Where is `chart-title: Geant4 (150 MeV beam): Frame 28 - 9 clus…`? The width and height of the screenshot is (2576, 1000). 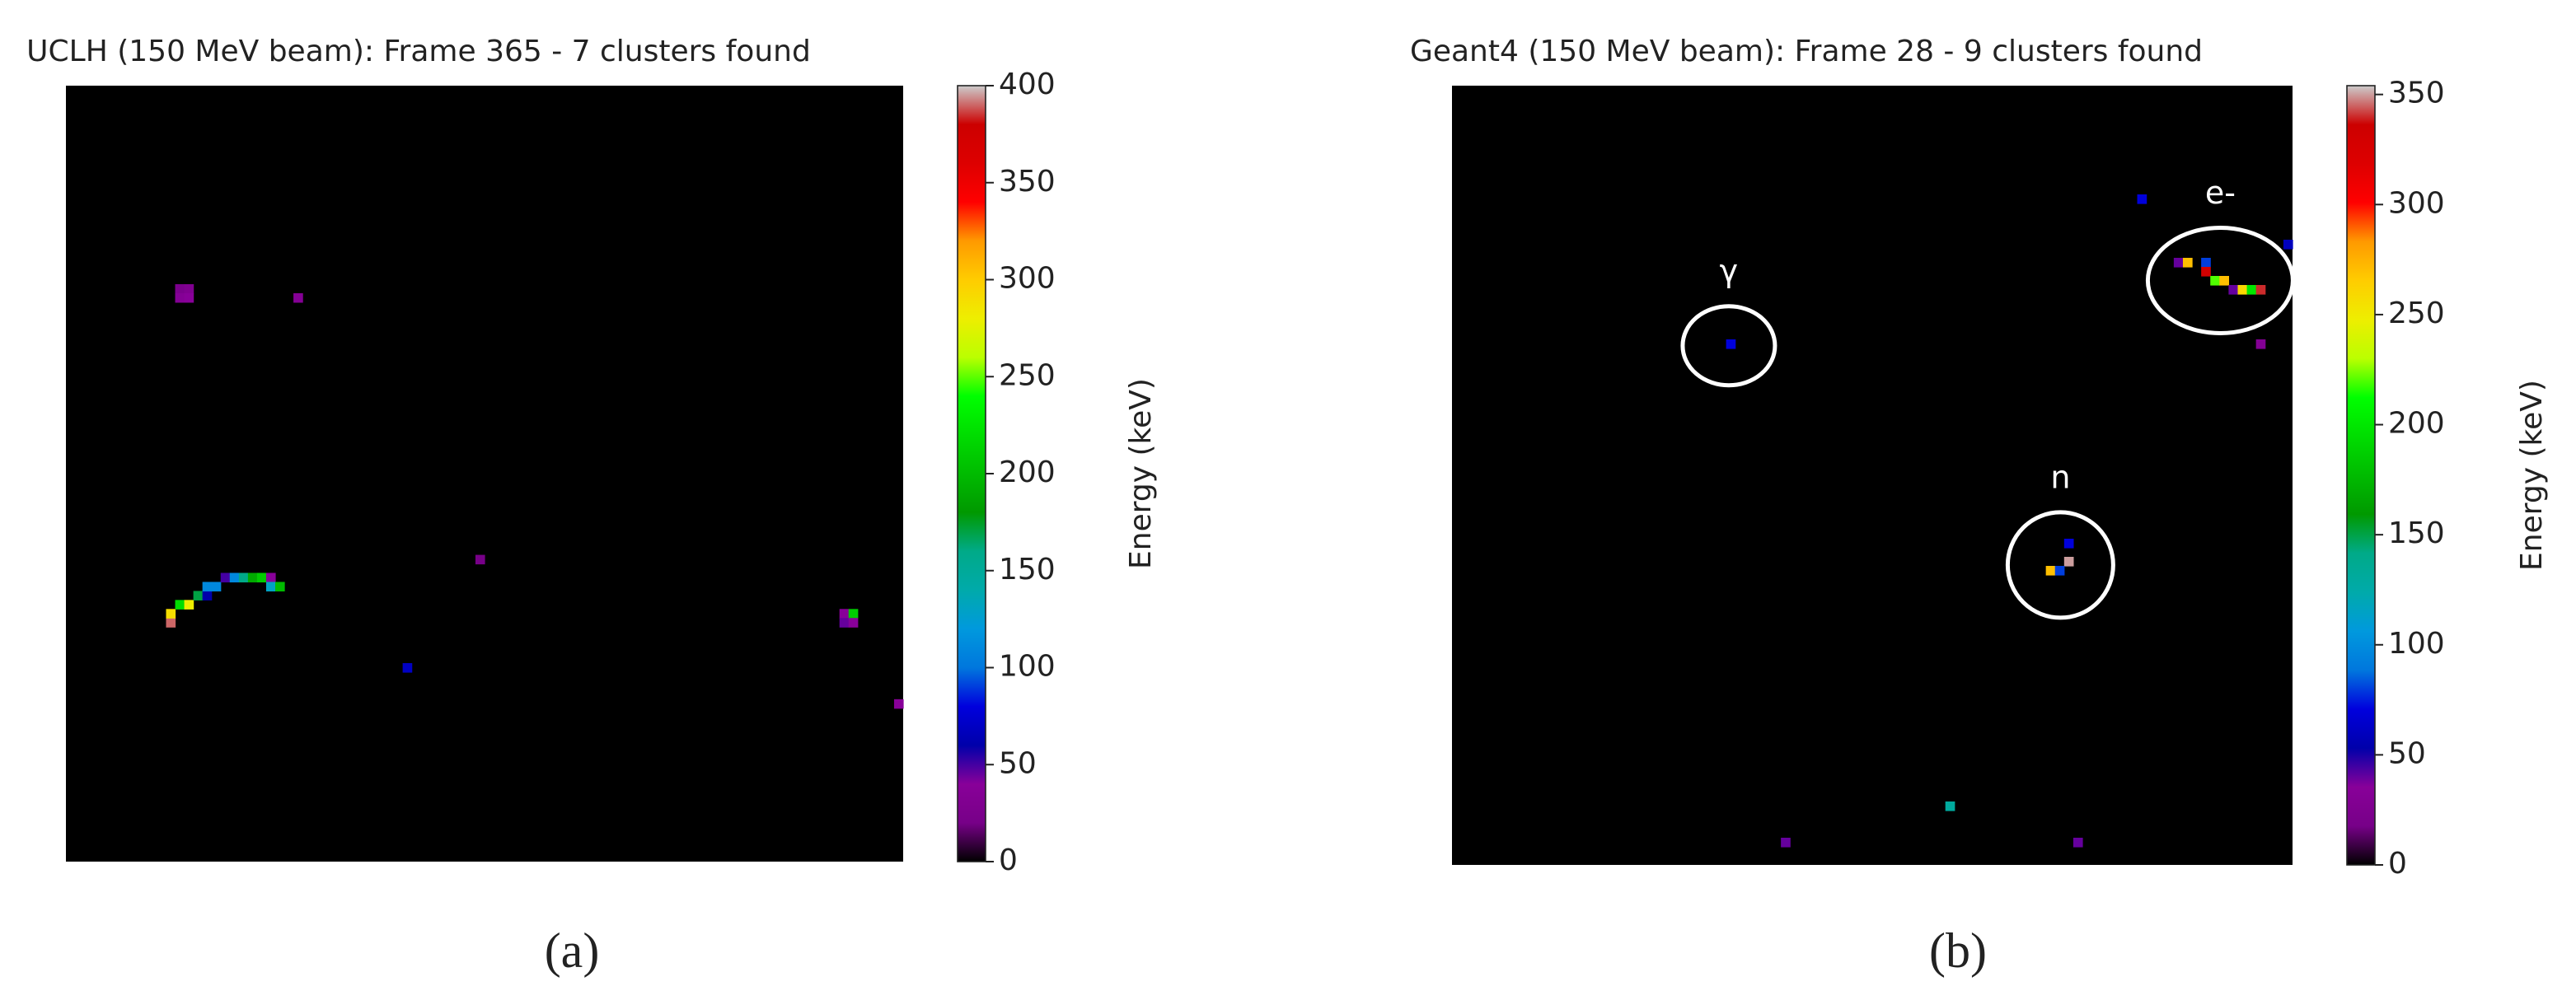
chart-title: Geant4 (150 MeV beam): Frame 28 - 9 clus… is located at coordinates (1806, 51).